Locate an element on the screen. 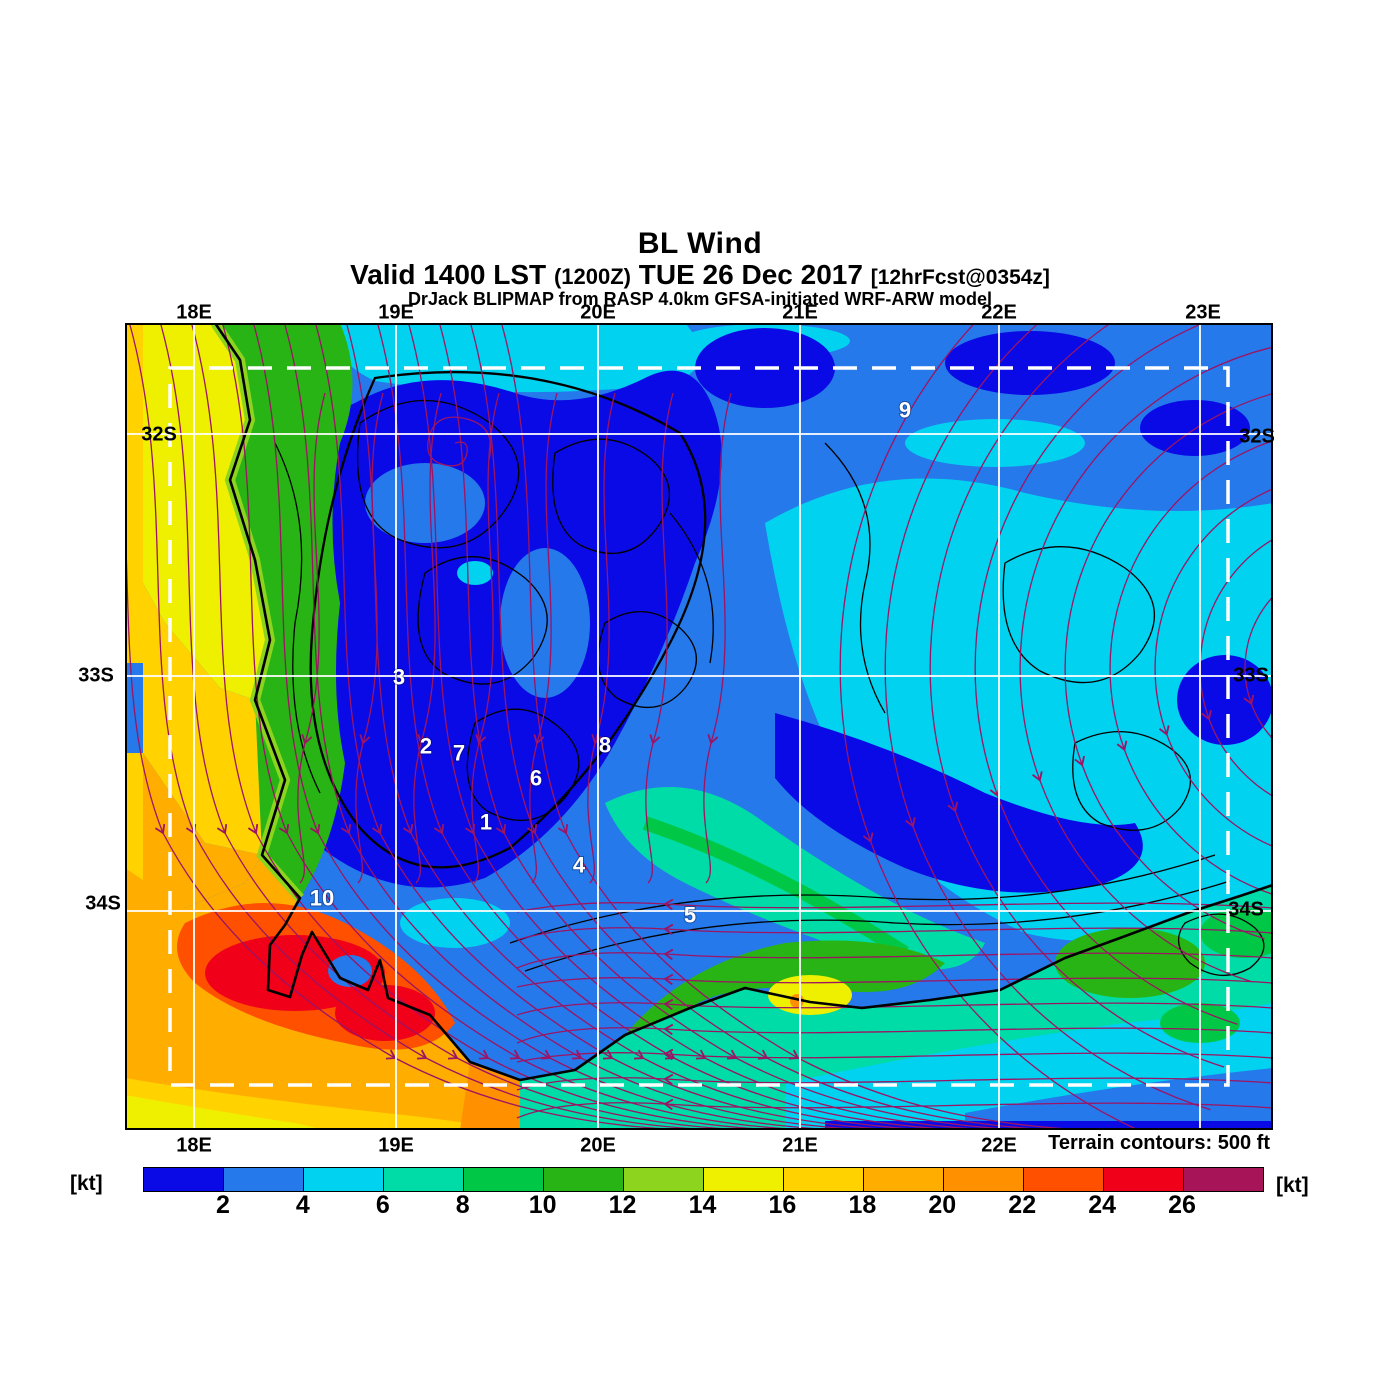 The image size is (1400, 1400). site-label-10: 10 is located at coordinates (322, 898).